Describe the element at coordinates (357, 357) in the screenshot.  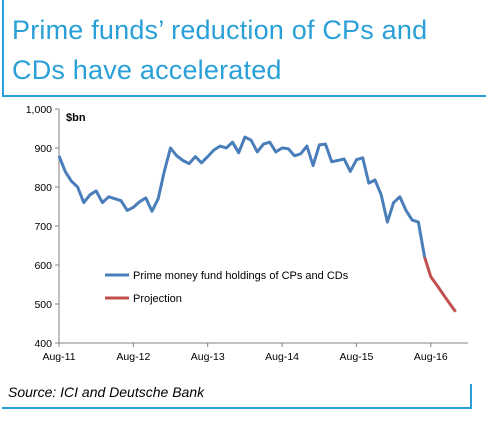
I see `x-tick-label: Aug-15` at that location.